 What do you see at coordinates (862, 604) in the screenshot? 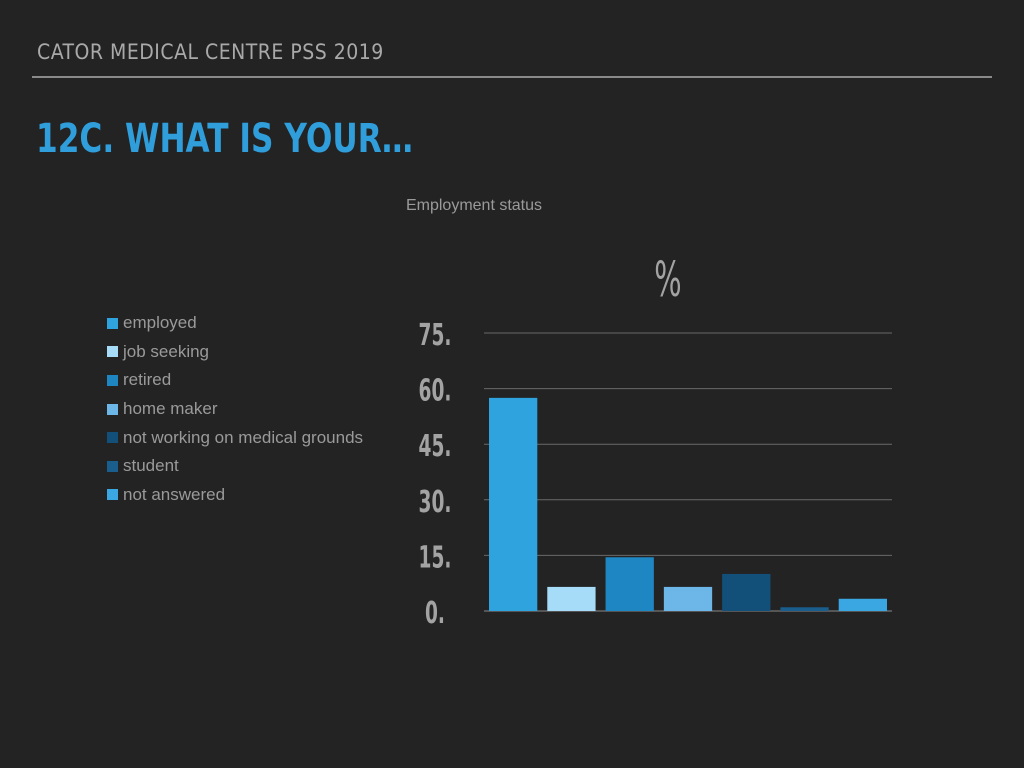
I see `bar-not-answered` at bounding box center [862, 604].